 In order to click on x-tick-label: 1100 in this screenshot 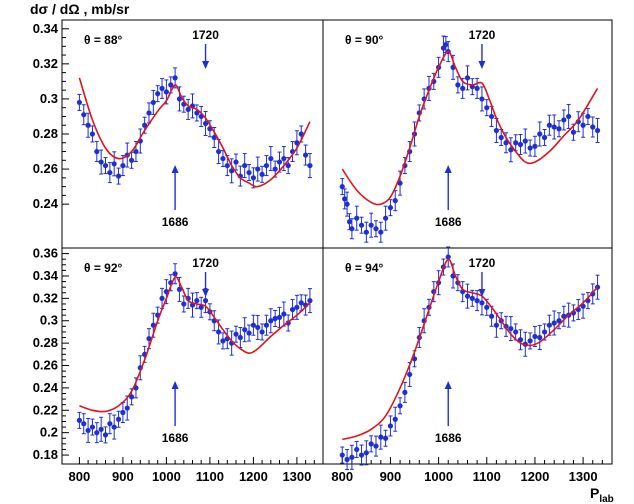, I will do `click(487, 476)`.